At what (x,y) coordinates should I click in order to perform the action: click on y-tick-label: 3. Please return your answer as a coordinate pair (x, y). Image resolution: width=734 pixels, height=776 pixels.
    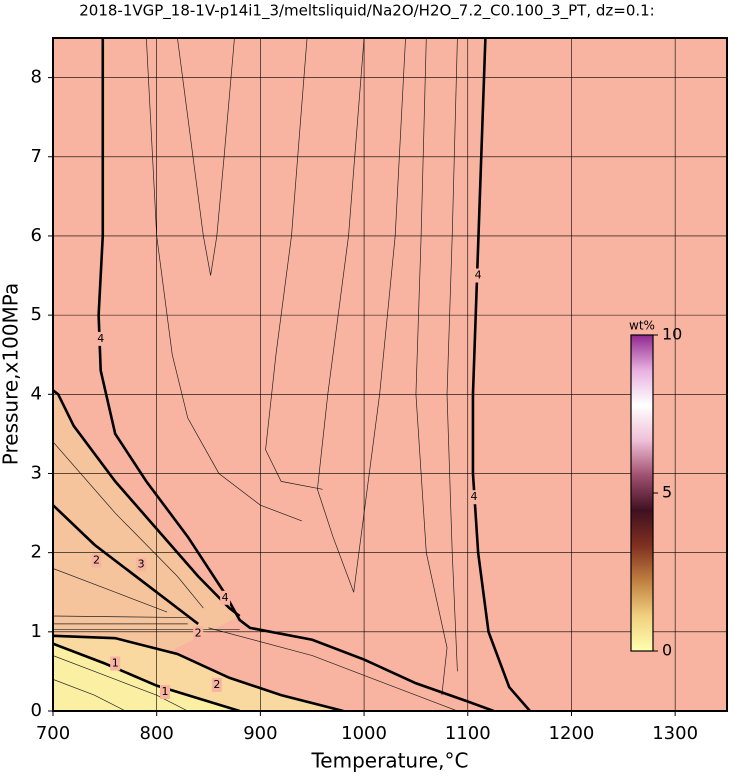
    Looking at the image, I should click on (36, 472).